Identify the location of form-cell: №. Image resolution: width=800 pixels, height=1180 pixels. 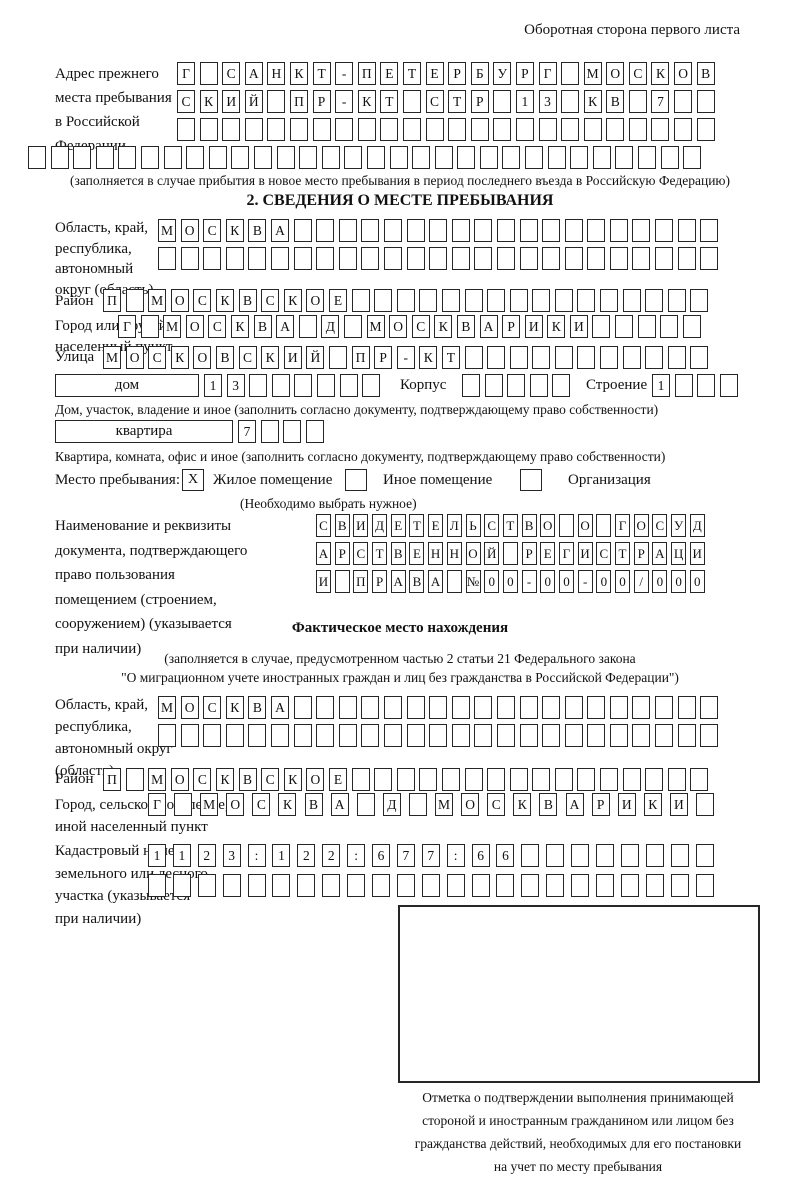
(473, 581).